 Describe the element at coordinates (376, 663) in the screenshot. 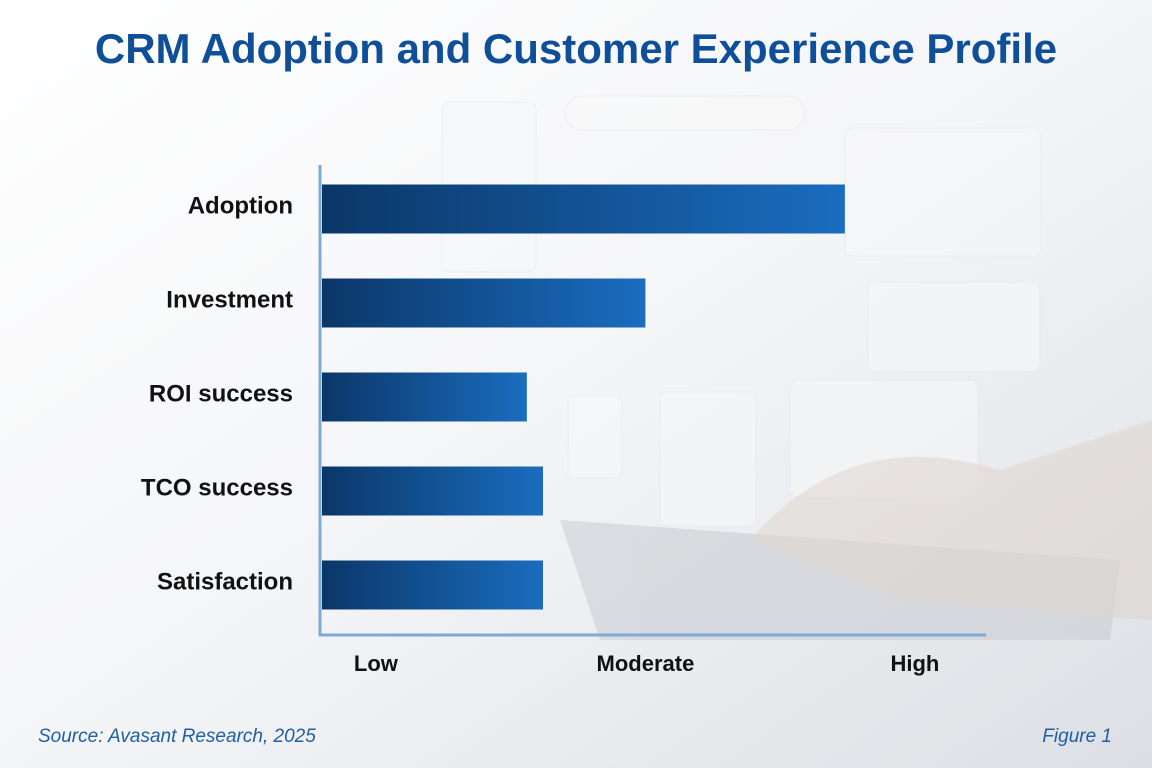

I see `x-tick-label: Low` at that location.